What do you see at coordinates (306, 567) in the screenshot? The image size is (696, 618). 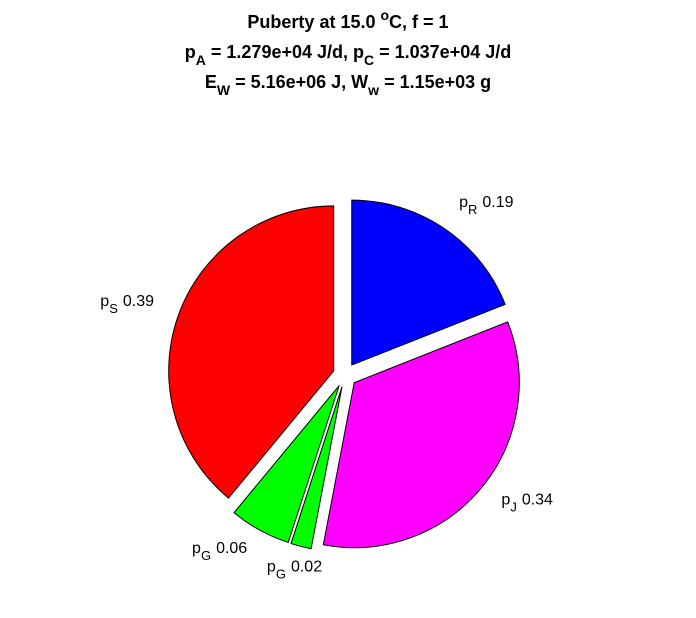 I see `label-value: 0.02` at bounding box center [306, 567].